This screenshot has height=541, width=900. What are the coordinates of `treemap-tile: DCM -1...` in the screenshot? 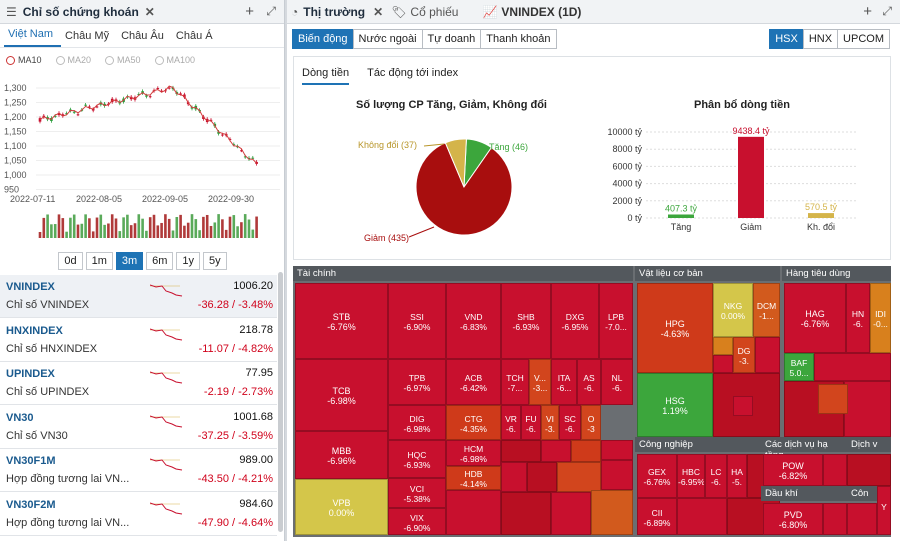 It's located at (766, 310).